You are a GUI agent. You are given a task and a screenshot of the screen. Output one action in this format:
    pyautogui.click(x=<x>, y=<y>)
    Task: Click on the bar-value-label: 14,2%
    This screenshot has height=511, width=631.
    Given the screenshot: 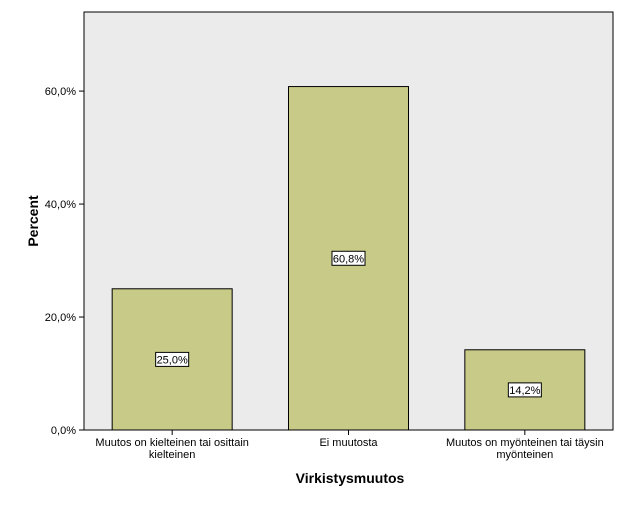 What is the action you would take?
    pyautogui.click(x=524, y=391)
    